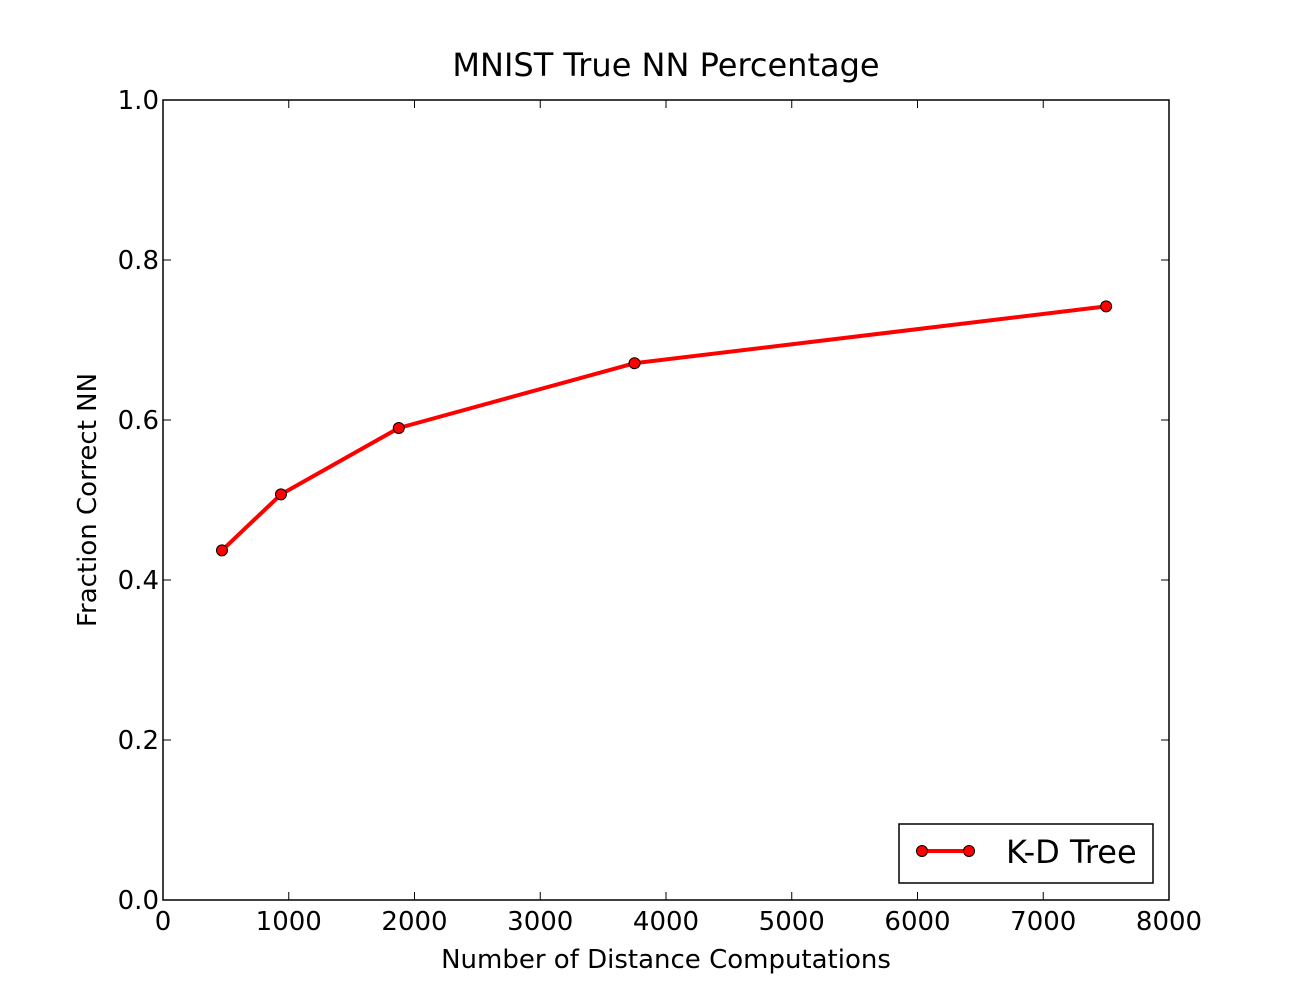 This screenshot has height=1004, width=1300. Describe the element at coordinates (138, 421) in the screenshot. I see `y-tick-label: 0.6` at that location.